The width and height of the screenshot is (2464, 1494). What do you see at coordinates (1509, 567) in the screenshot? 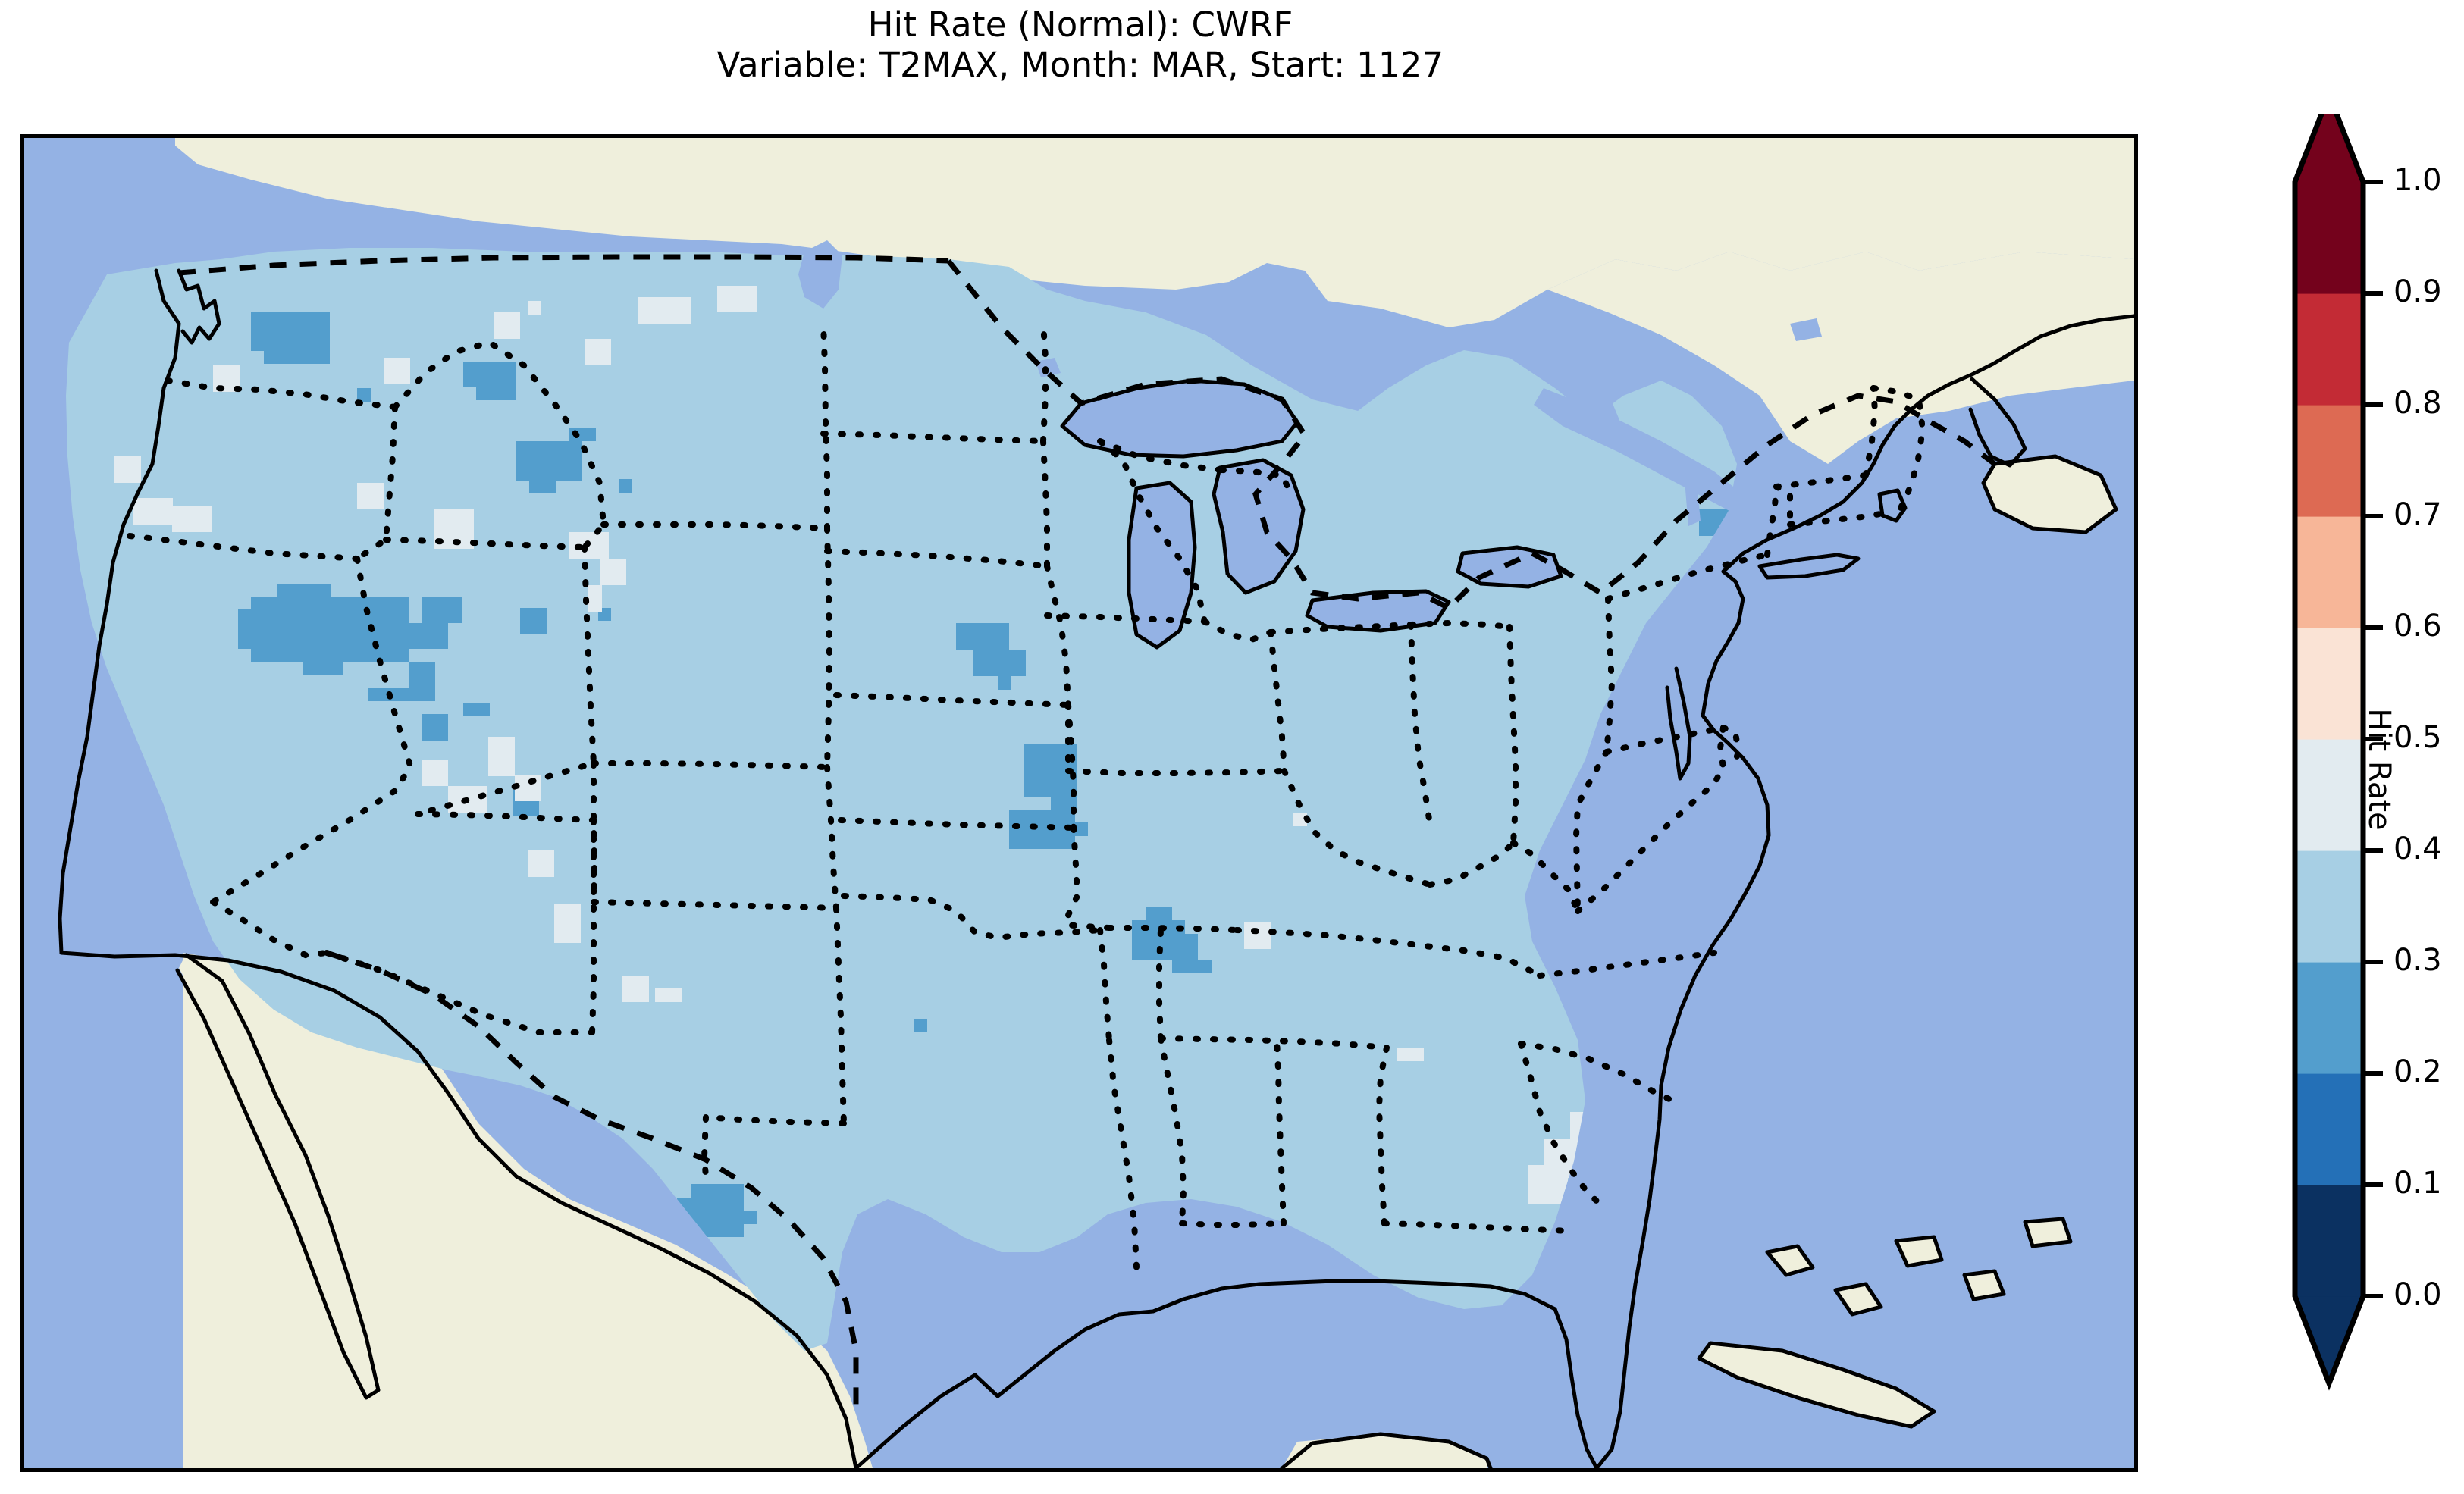
I see `lake-ontario-outline` at bounding box center [1509, 567].